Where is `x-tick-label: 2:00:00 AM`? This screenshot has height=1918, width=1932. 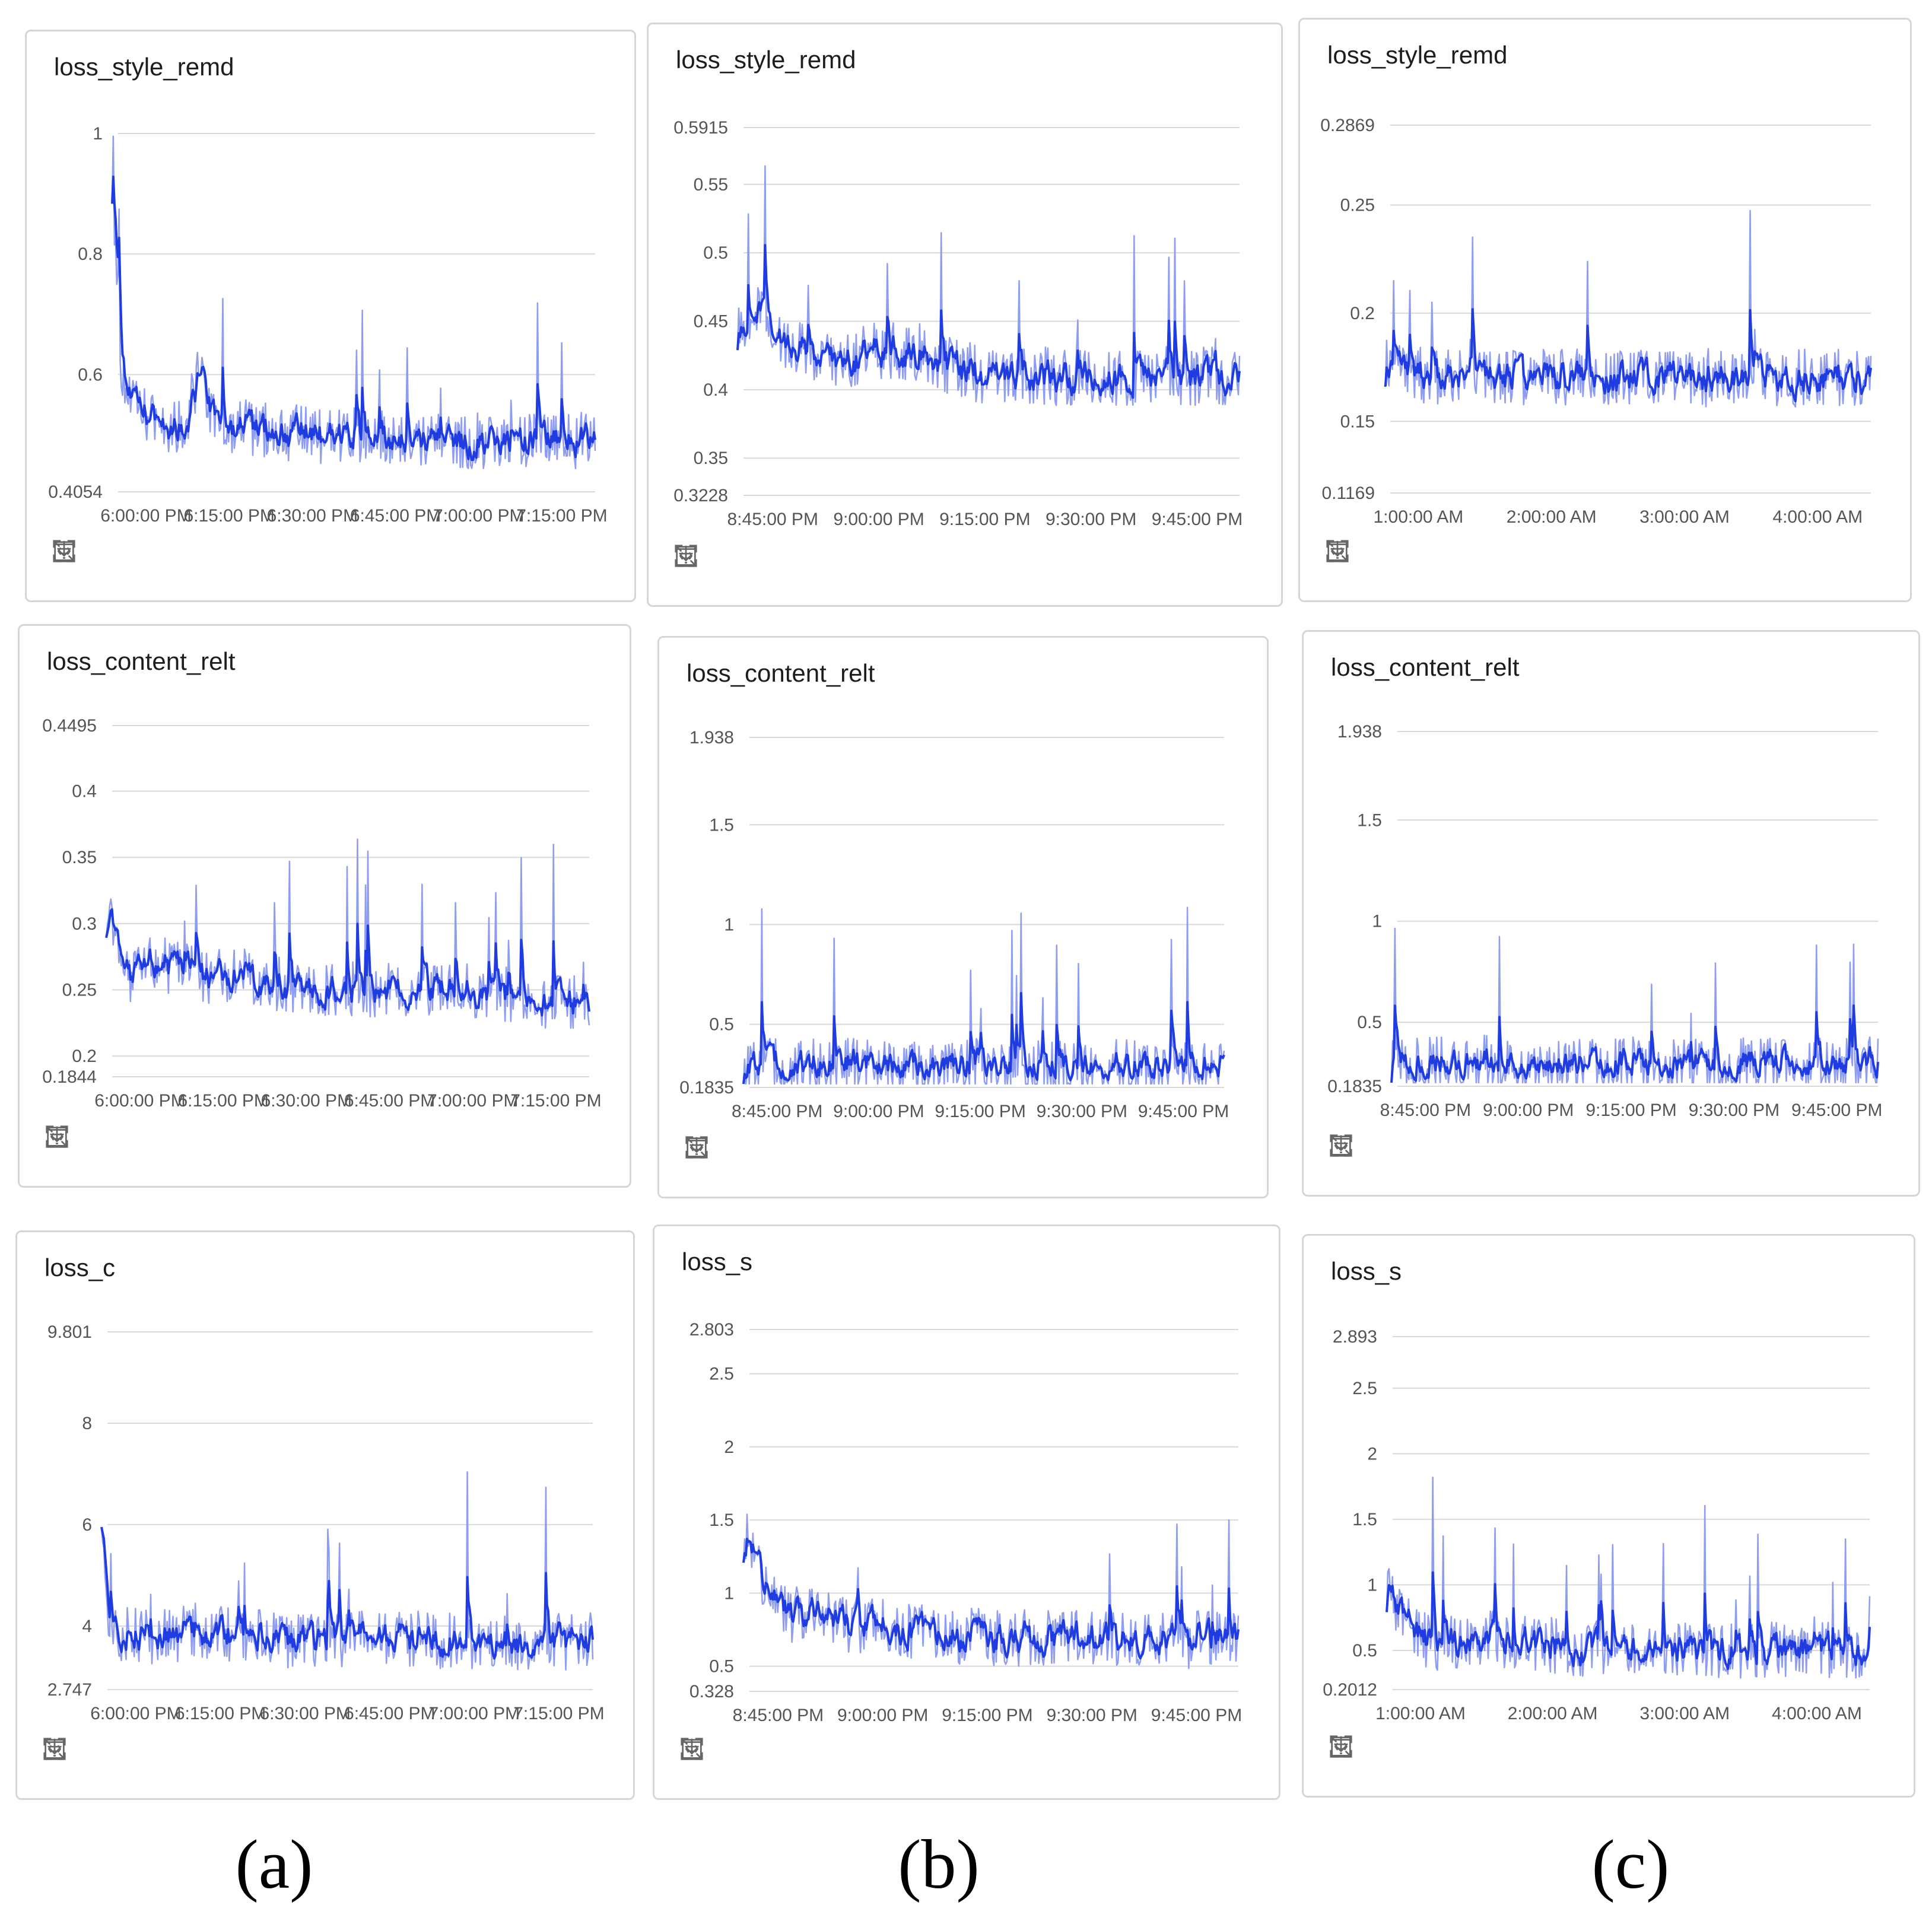 x-tick-label: 2:00:00 AM is located at coordinates (1552, 517).